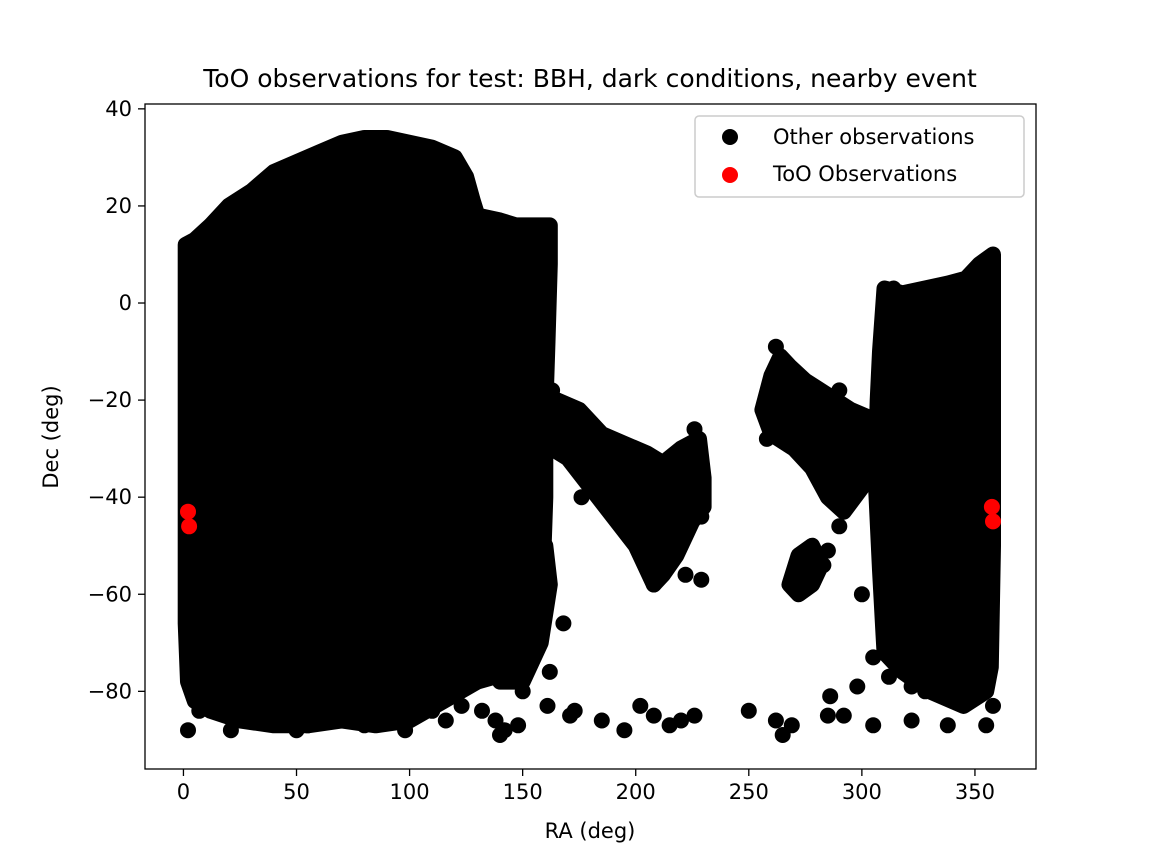 This screenshot has width=1152, height=864. What do you see at coordinates (51, 436) in the screenshot?
I see `y-axis-label: Dec (deg)` at bounding box center [51, 436].